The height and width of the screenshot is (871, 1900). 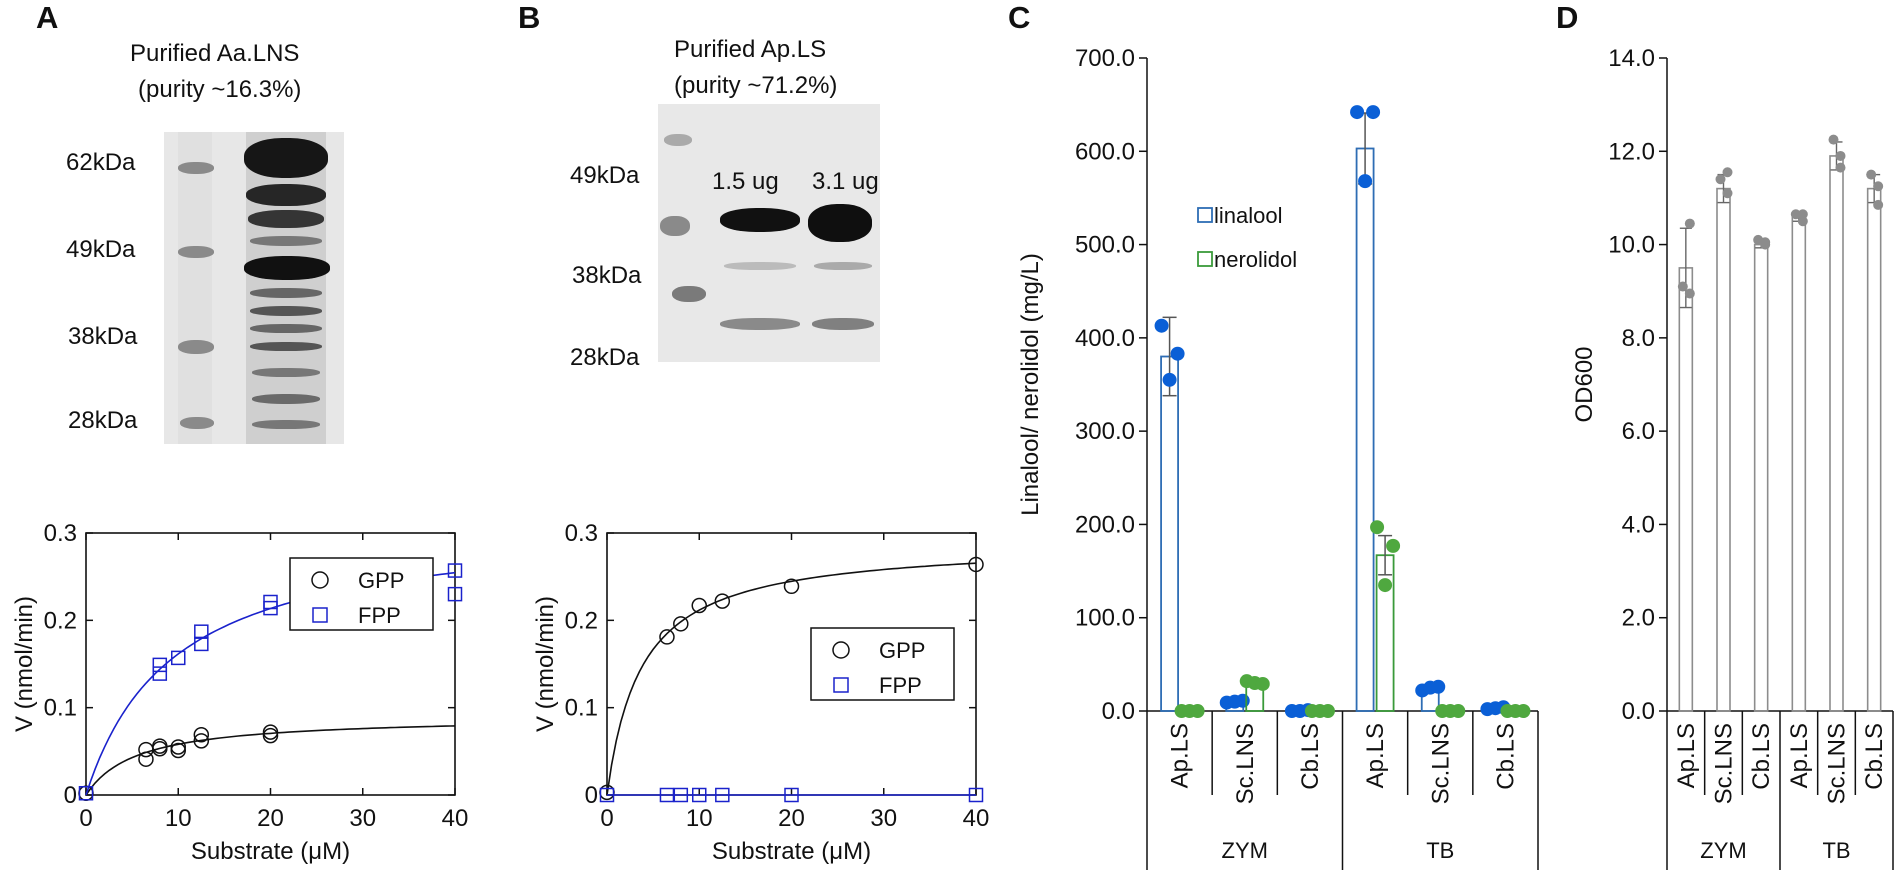 What do you see at coordinates (1105, 431) in the screenshot?
I see `panel-c-y-tick-label: 300.0` at bounding box center [1105, 431].